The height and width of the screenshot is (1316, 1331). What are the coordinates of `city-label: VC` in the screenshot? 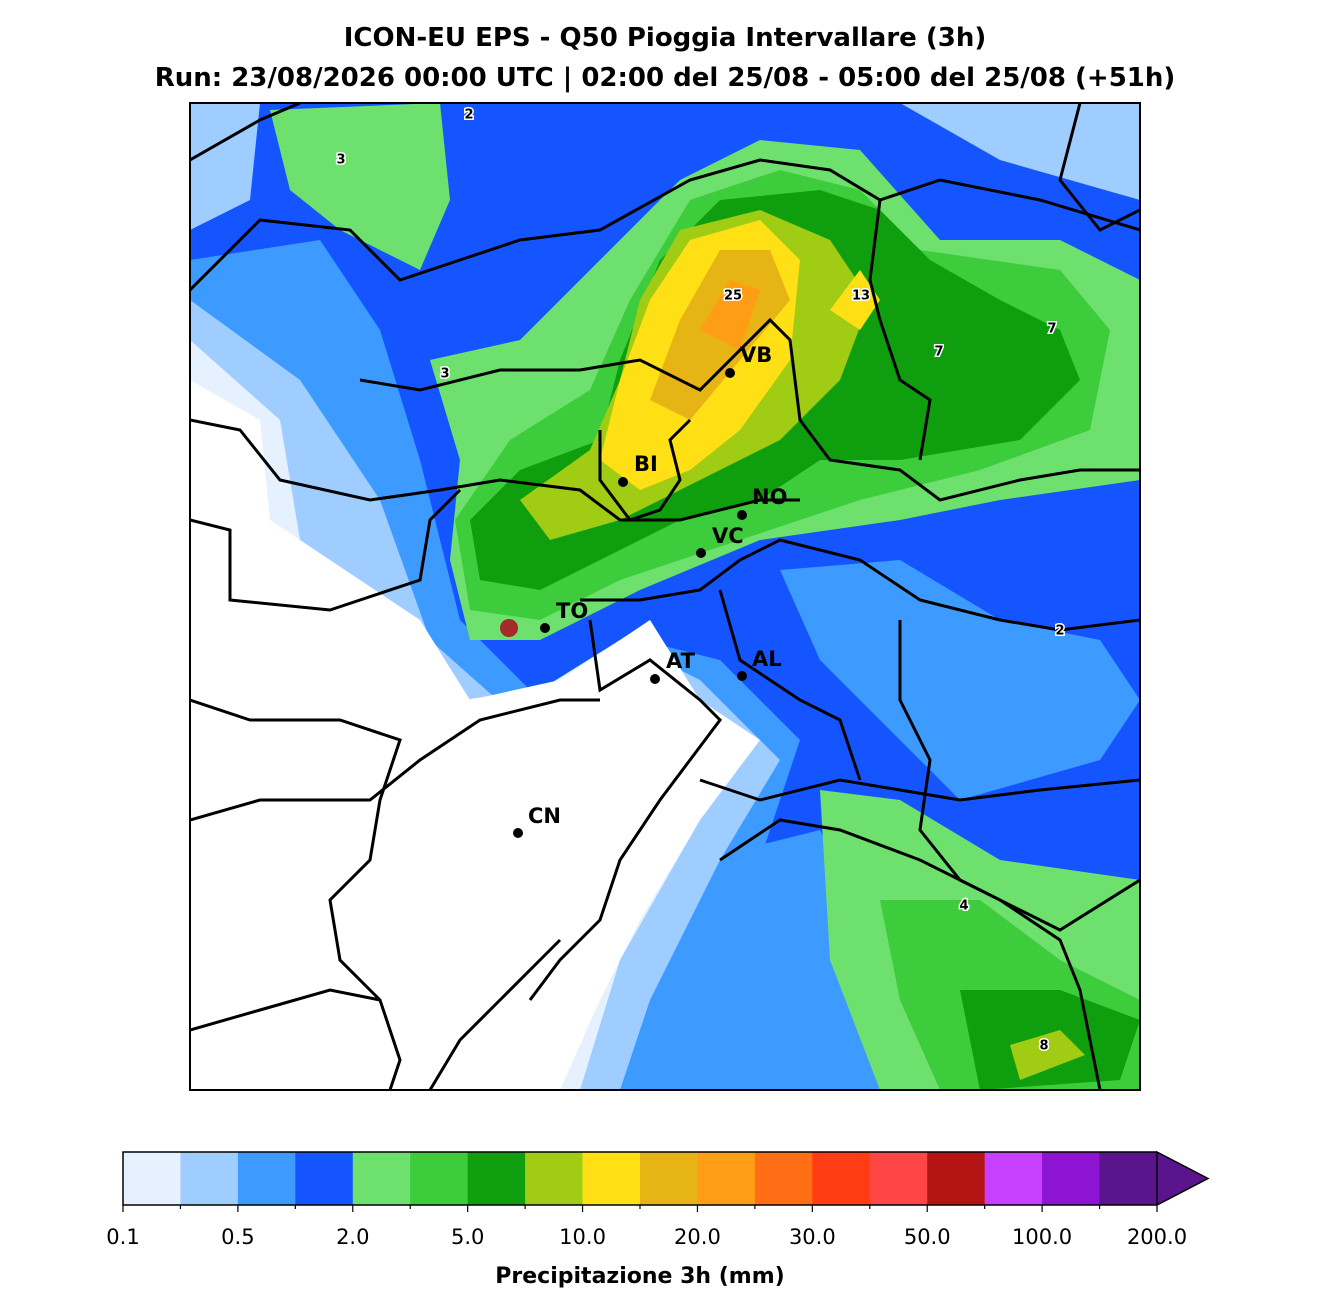 It's located at (728, 536).